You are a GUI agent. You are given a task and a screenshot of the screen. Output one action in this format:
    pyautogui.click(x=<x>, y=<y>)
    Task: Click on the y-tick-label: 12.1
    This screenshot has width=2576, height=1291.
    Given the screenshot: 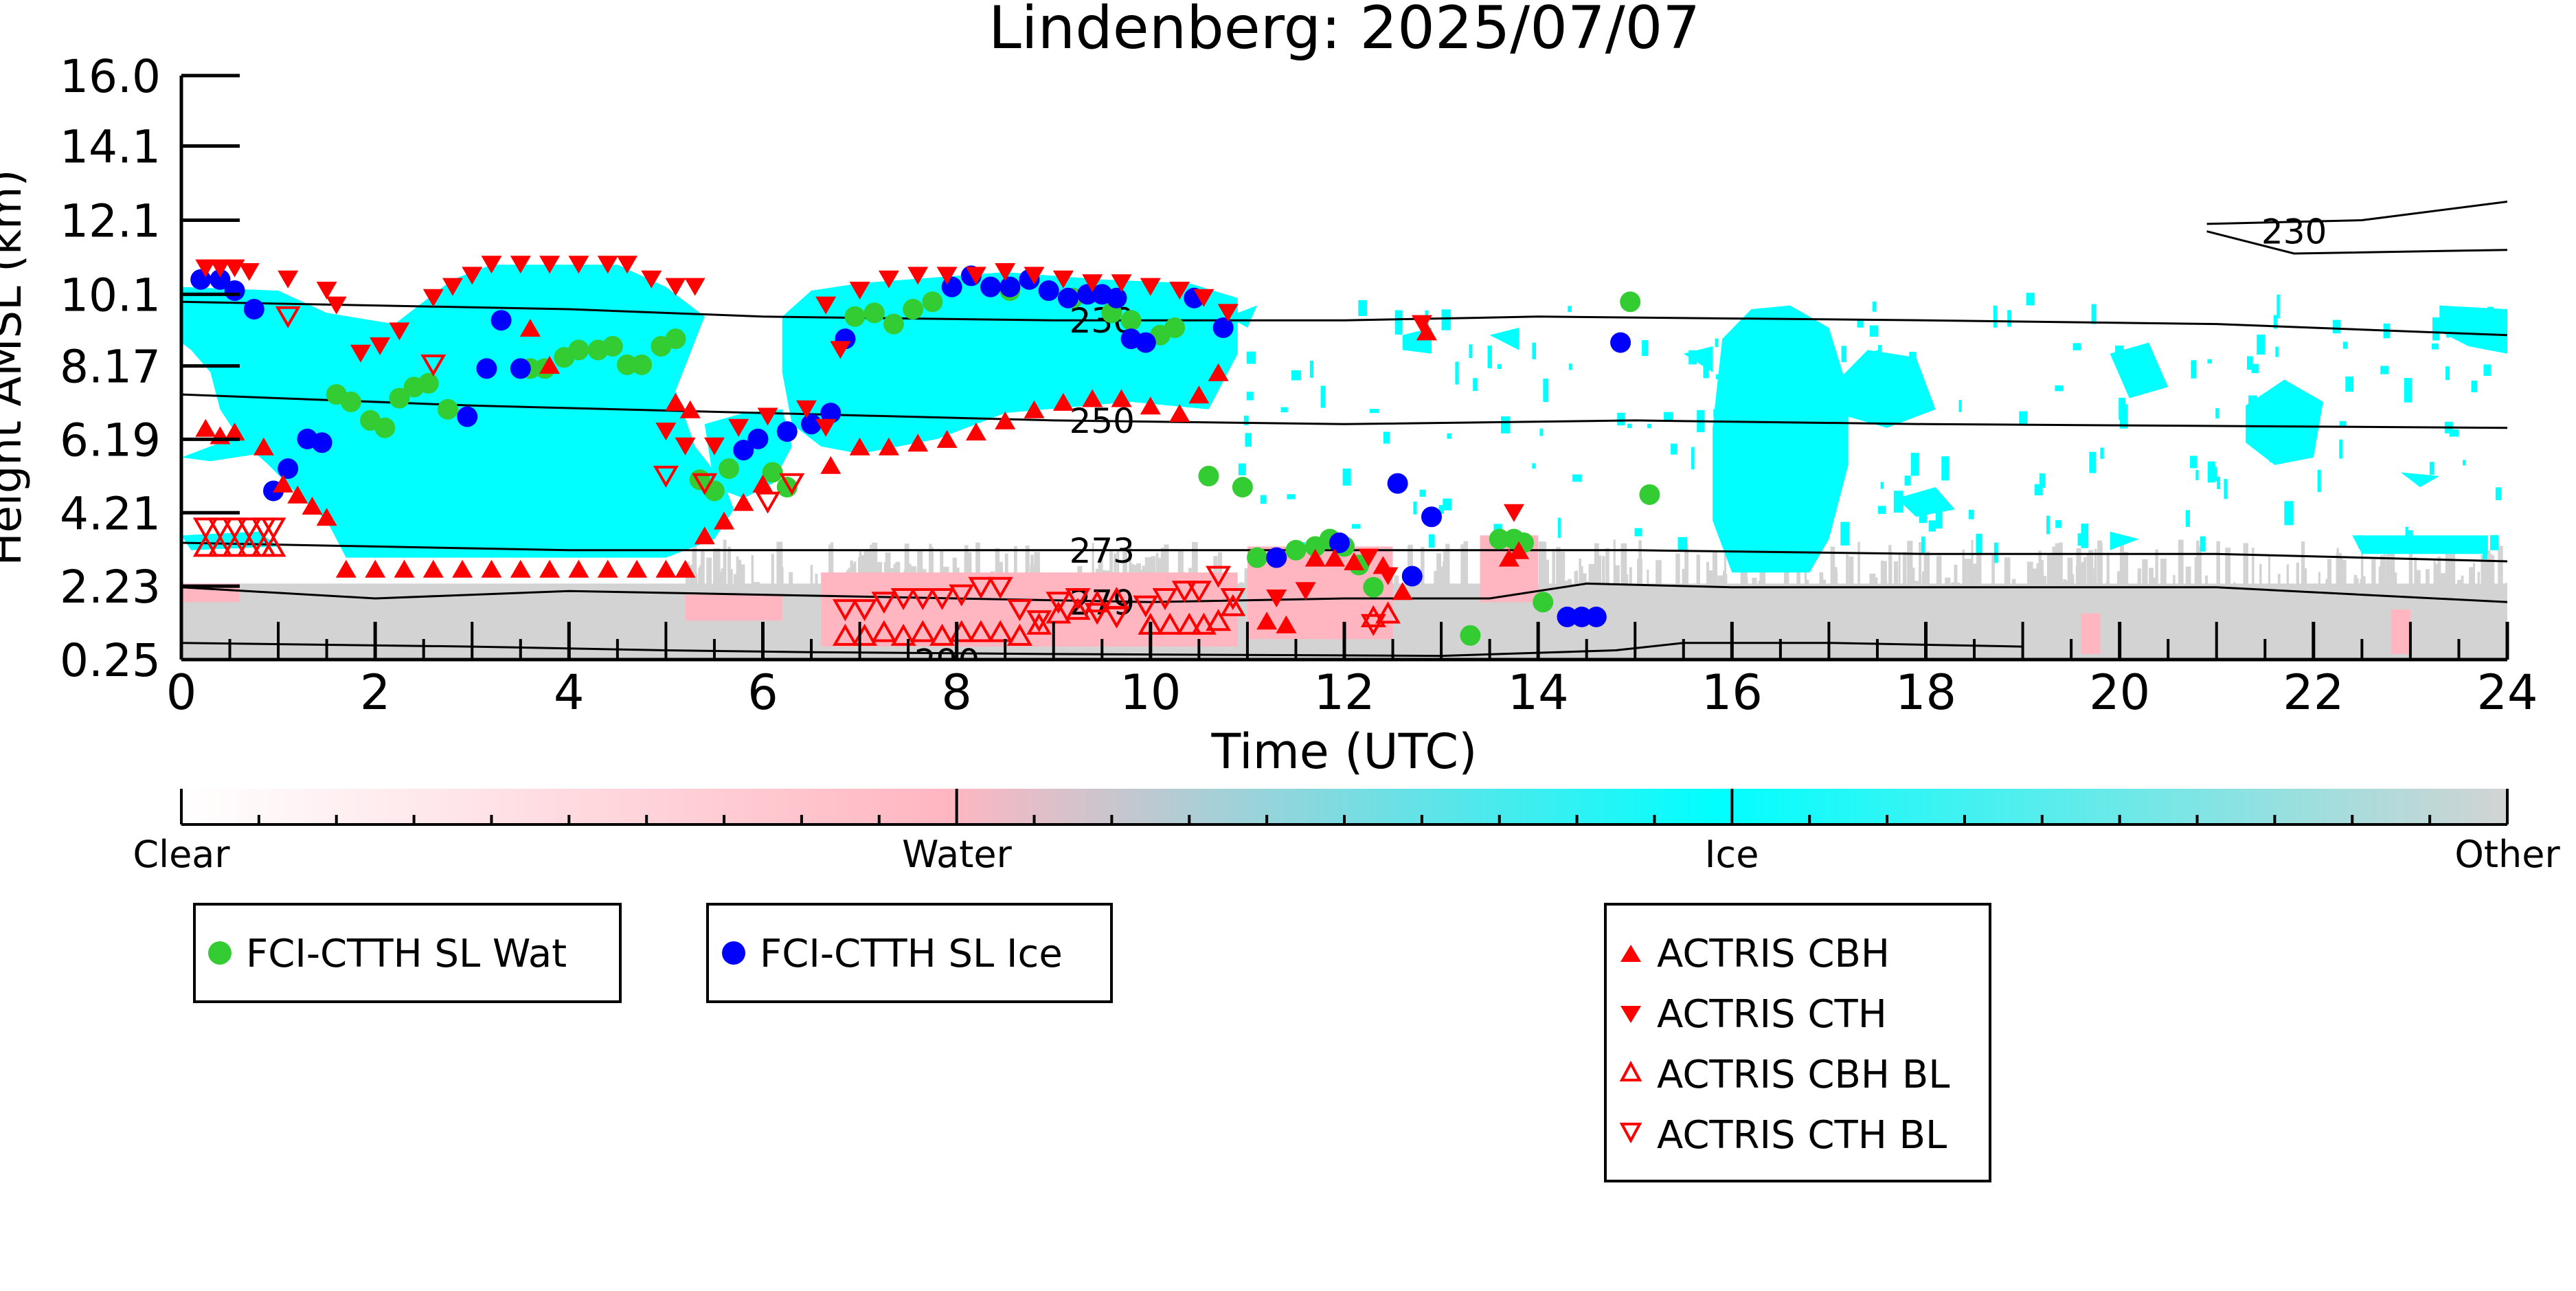 What is the action you would take?
    pyautogui.click(x=110, y=220)
    